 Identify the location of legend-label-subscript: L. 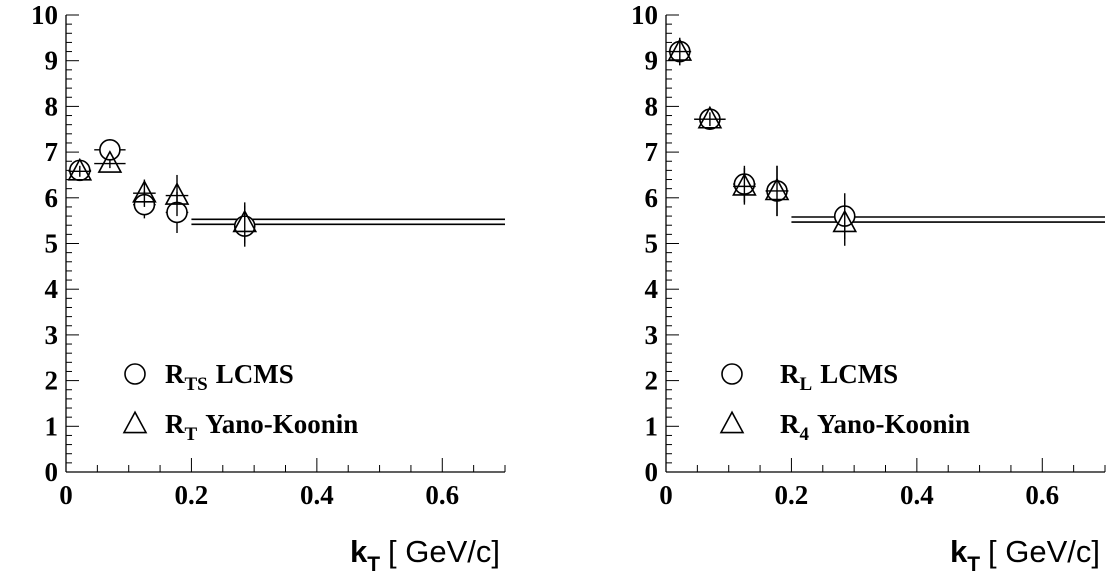
(806, 384).